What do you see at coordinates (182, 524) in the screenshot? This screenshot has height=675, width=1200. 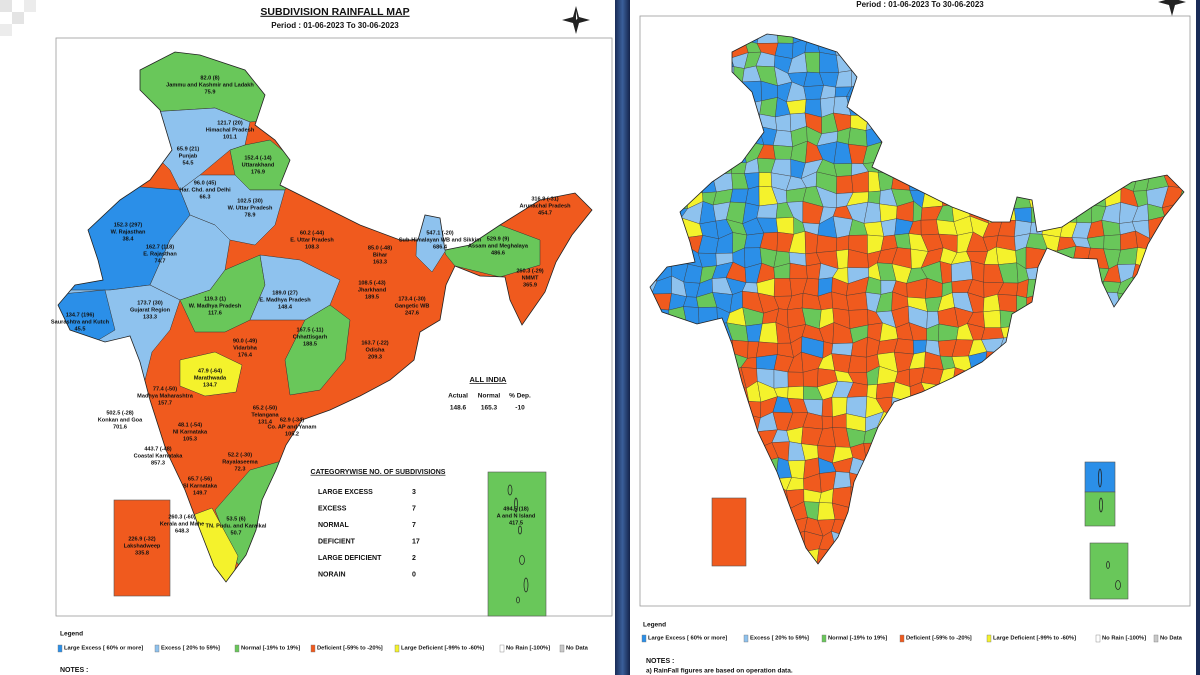 I see `subdivision-name: Kerala and Mahe` at bounding box center [182, 524].